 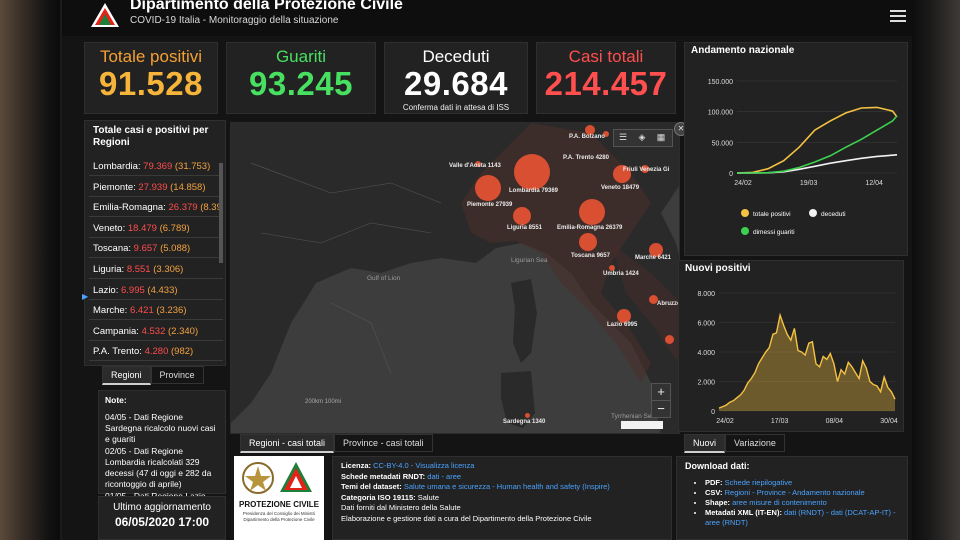 I want to click on bubble-bolzano, so click(x=606, y=134).